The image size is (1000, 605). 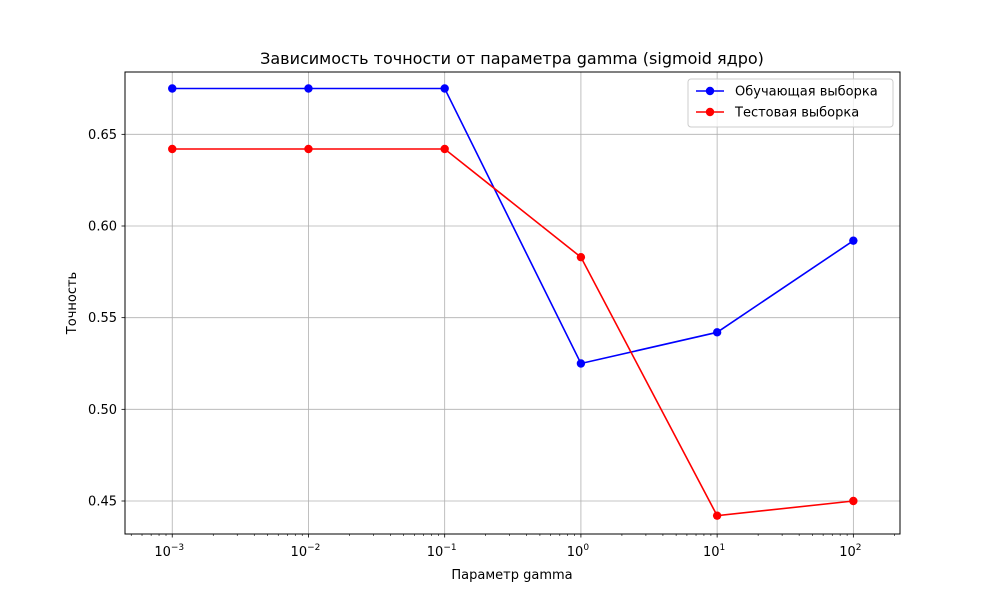 I want to click on x-tick-label: 10², so click(x=850, y=551).